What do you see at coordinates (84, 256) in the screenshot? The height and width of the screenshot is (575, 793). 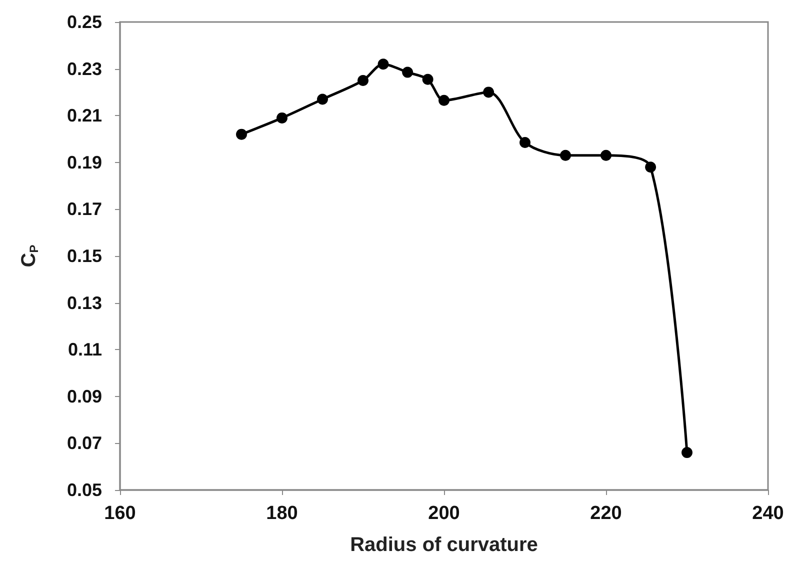 I see `y-tick-label: 0.15` at bounding box center [84, 256].